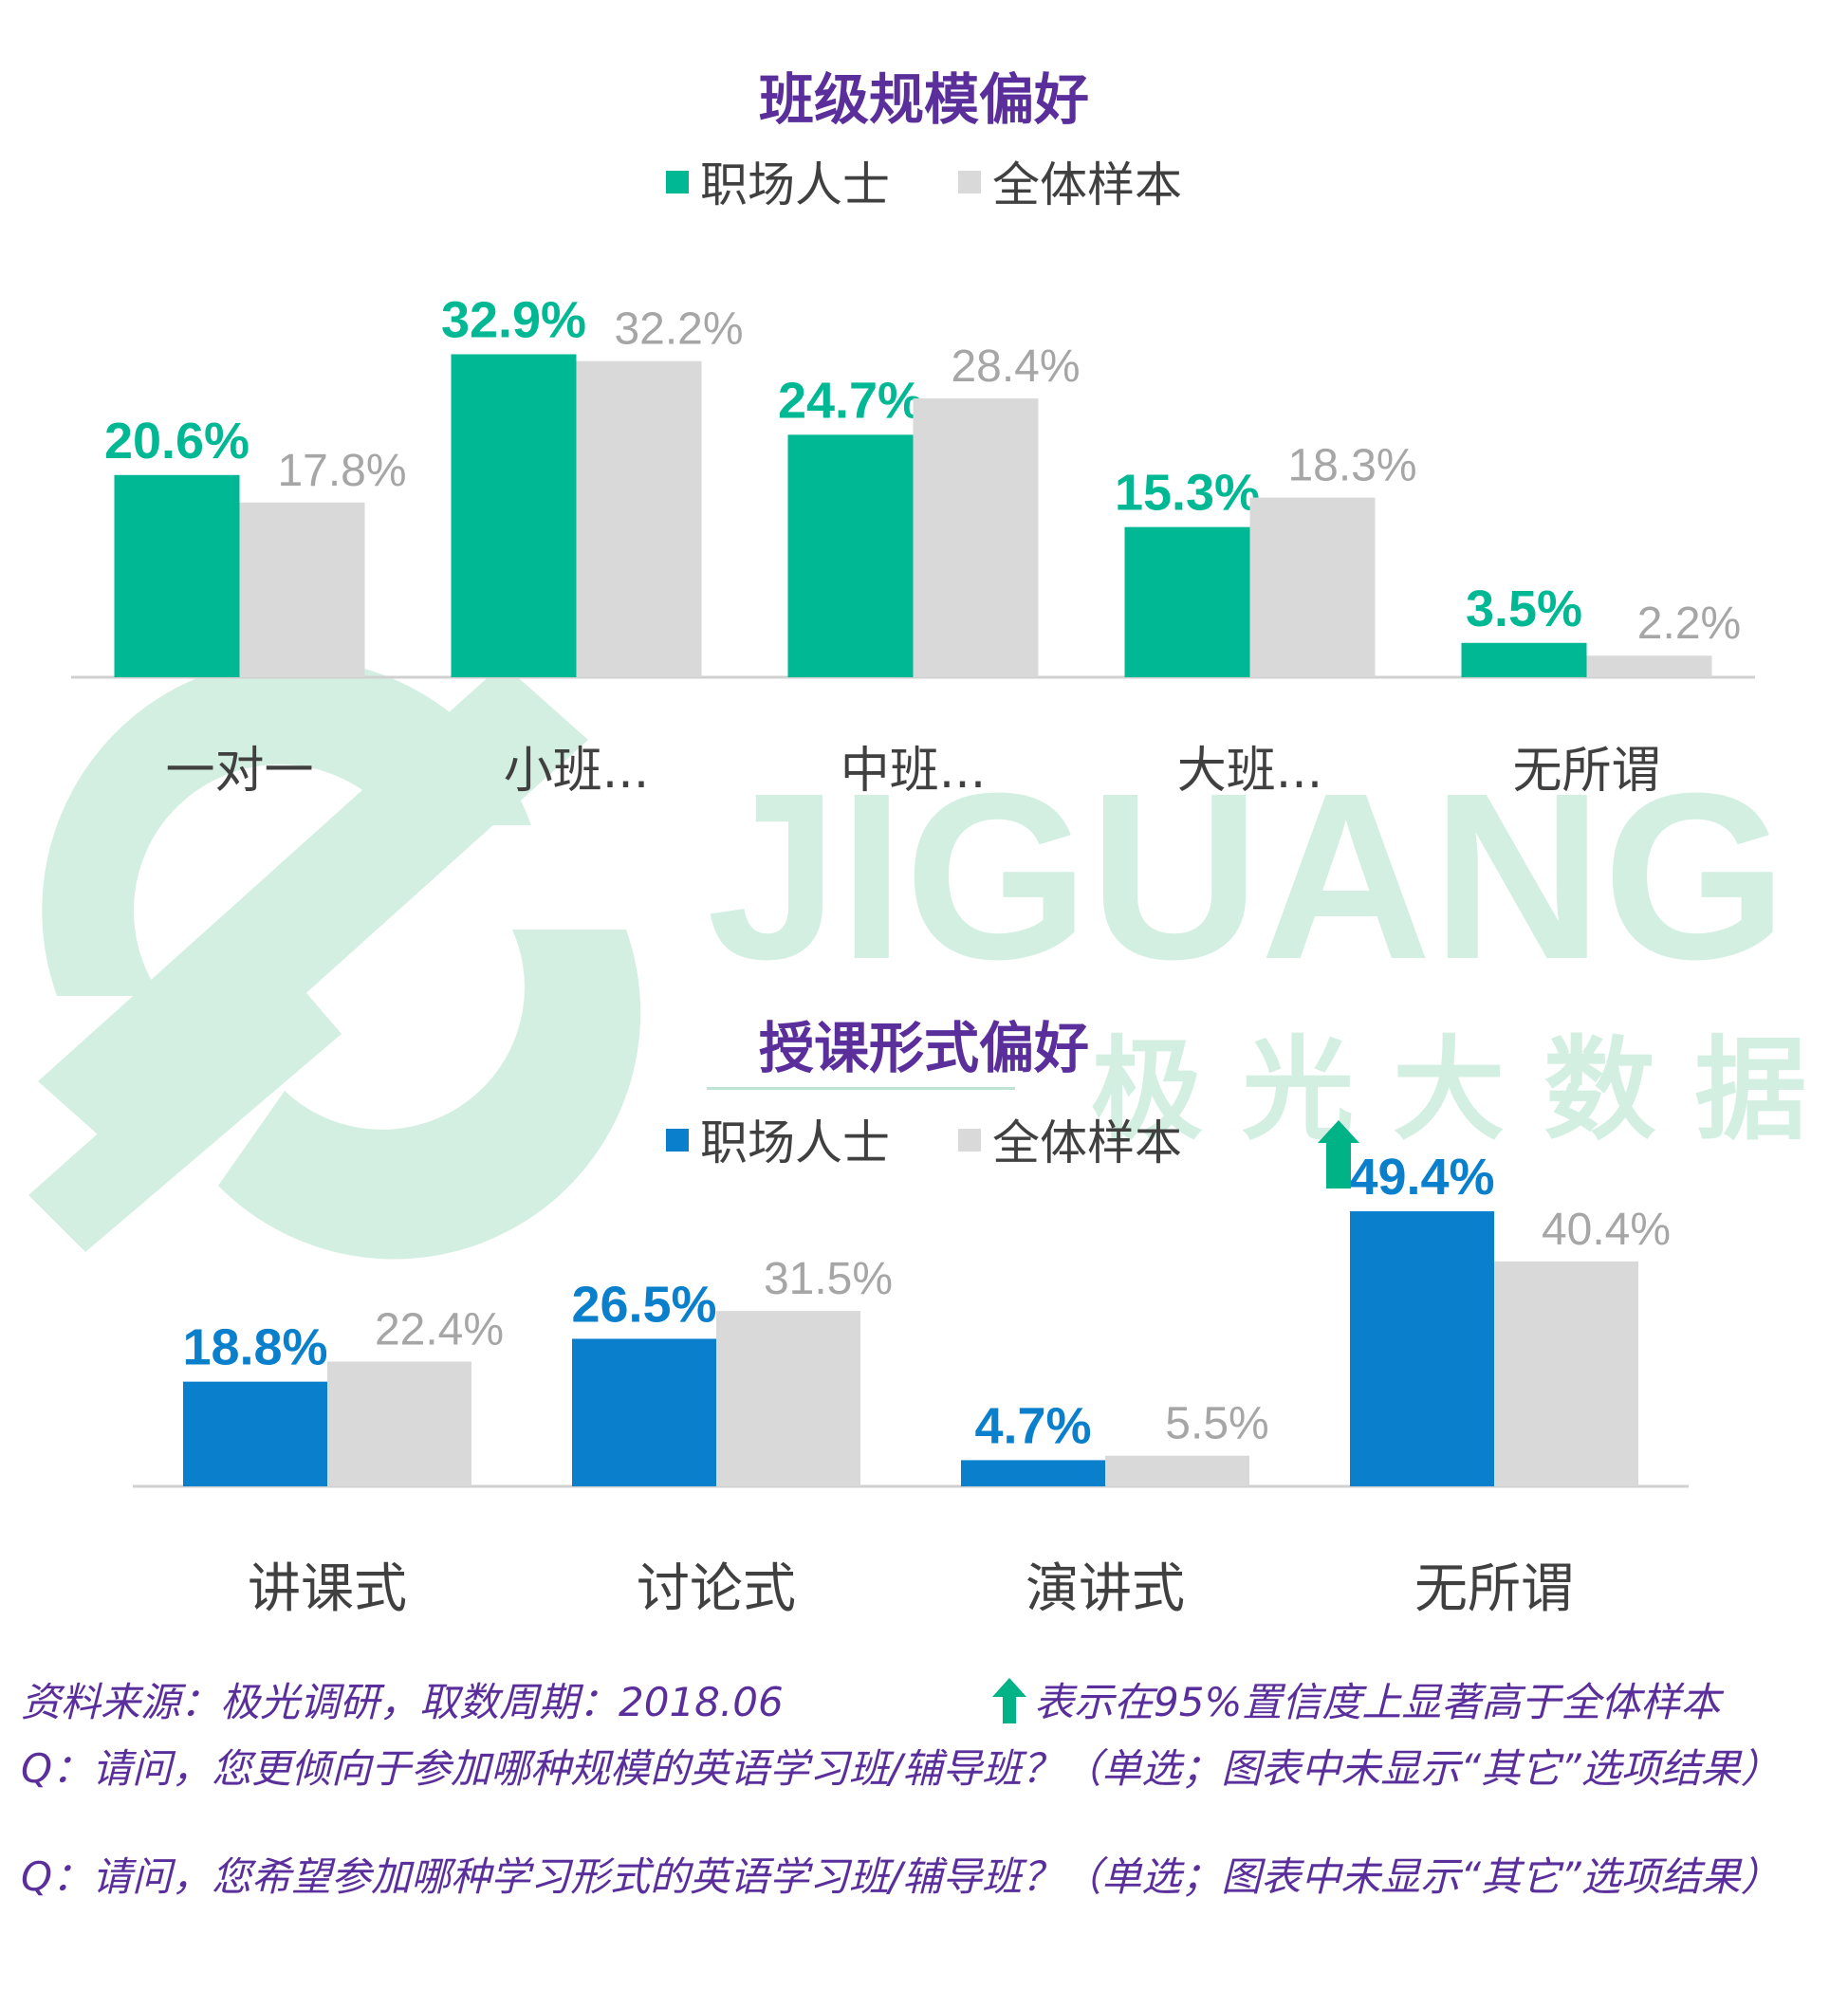 This screenshot has height=1990, width=1848. I want to click on chart1-value-label-professional-3: 15.3%, so click(1187, 493).